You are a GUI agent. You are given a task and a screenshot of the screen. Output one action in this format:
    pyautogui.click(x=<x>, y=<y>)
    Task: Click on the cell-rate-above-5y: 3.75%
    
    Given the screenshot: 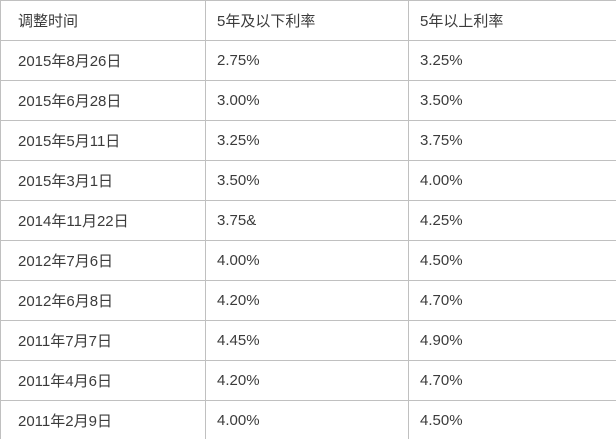 What is the action you would take?
    pyautogui.click(x=512, y=140)
    